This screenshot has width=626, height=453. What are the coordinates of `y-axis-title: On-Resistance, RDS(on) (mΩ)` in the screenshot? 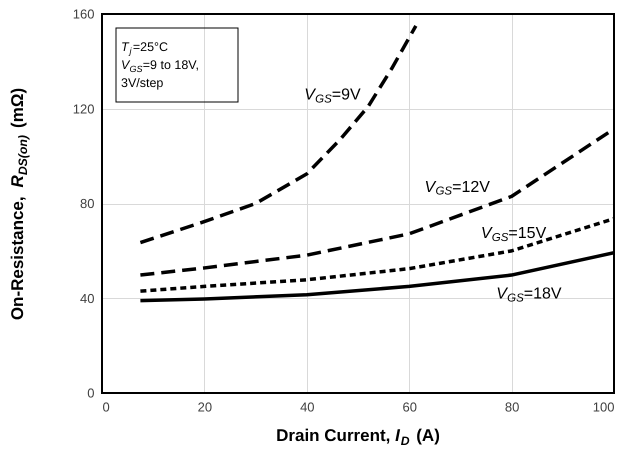 It's located at (19, 204).